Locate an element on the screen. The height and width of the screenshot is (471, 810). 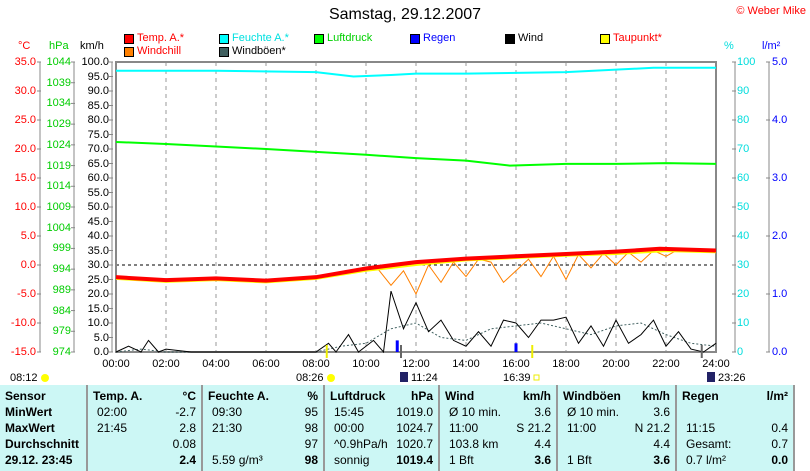
legend-item: Windchill is located at coordinates (152, 51).